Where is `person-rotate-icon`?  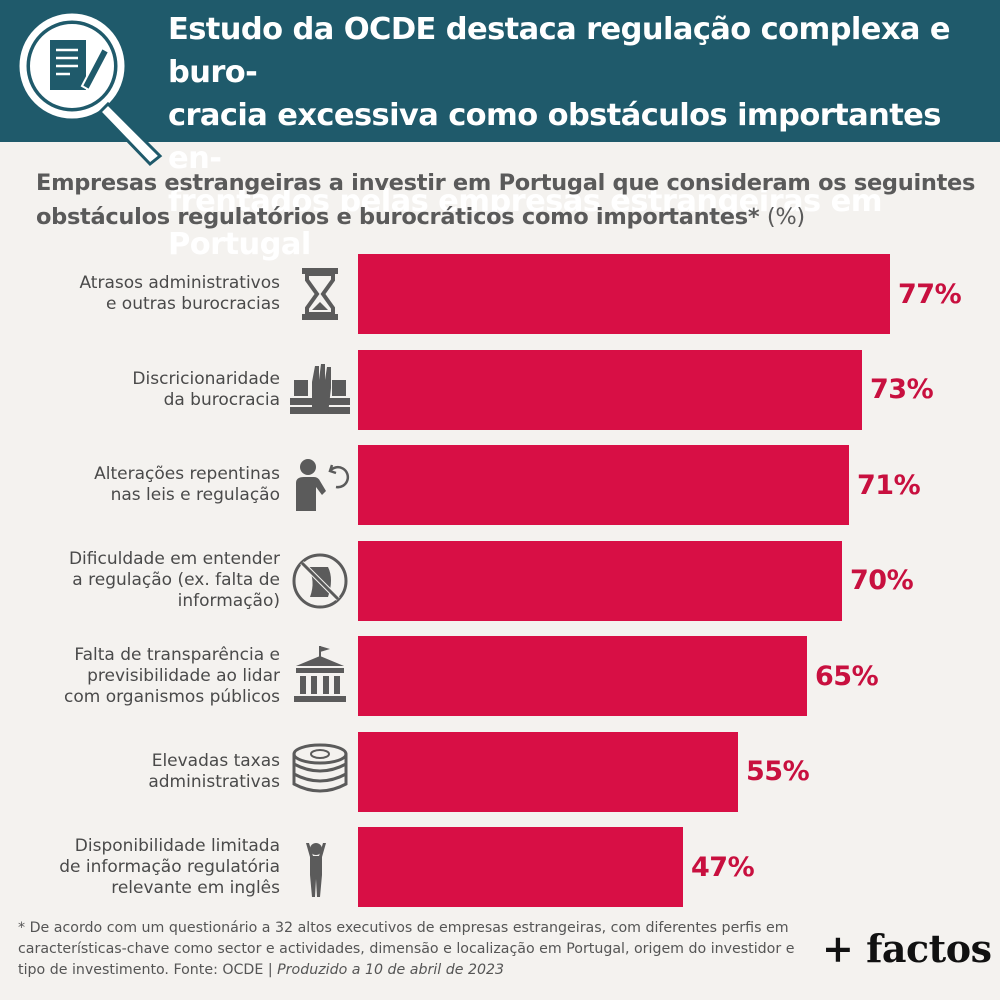
person-rotate-icon is located at coordinates (323, 485).